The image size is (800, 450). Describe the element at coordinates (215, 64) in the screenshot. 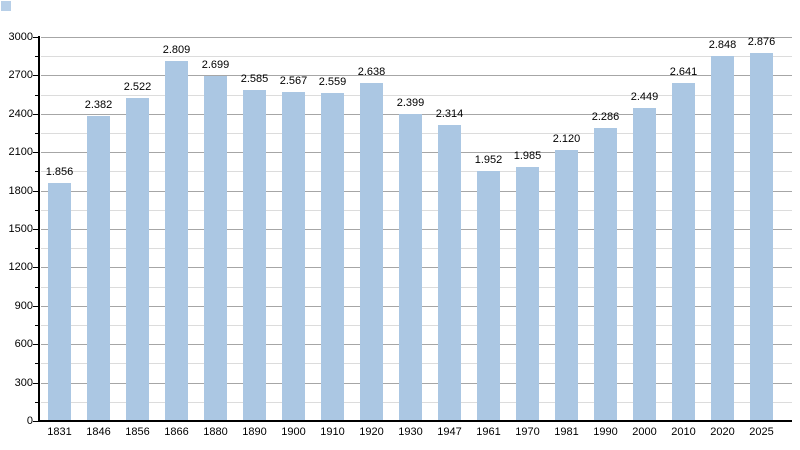

I see `bar-value-label: 2.699` at that location.